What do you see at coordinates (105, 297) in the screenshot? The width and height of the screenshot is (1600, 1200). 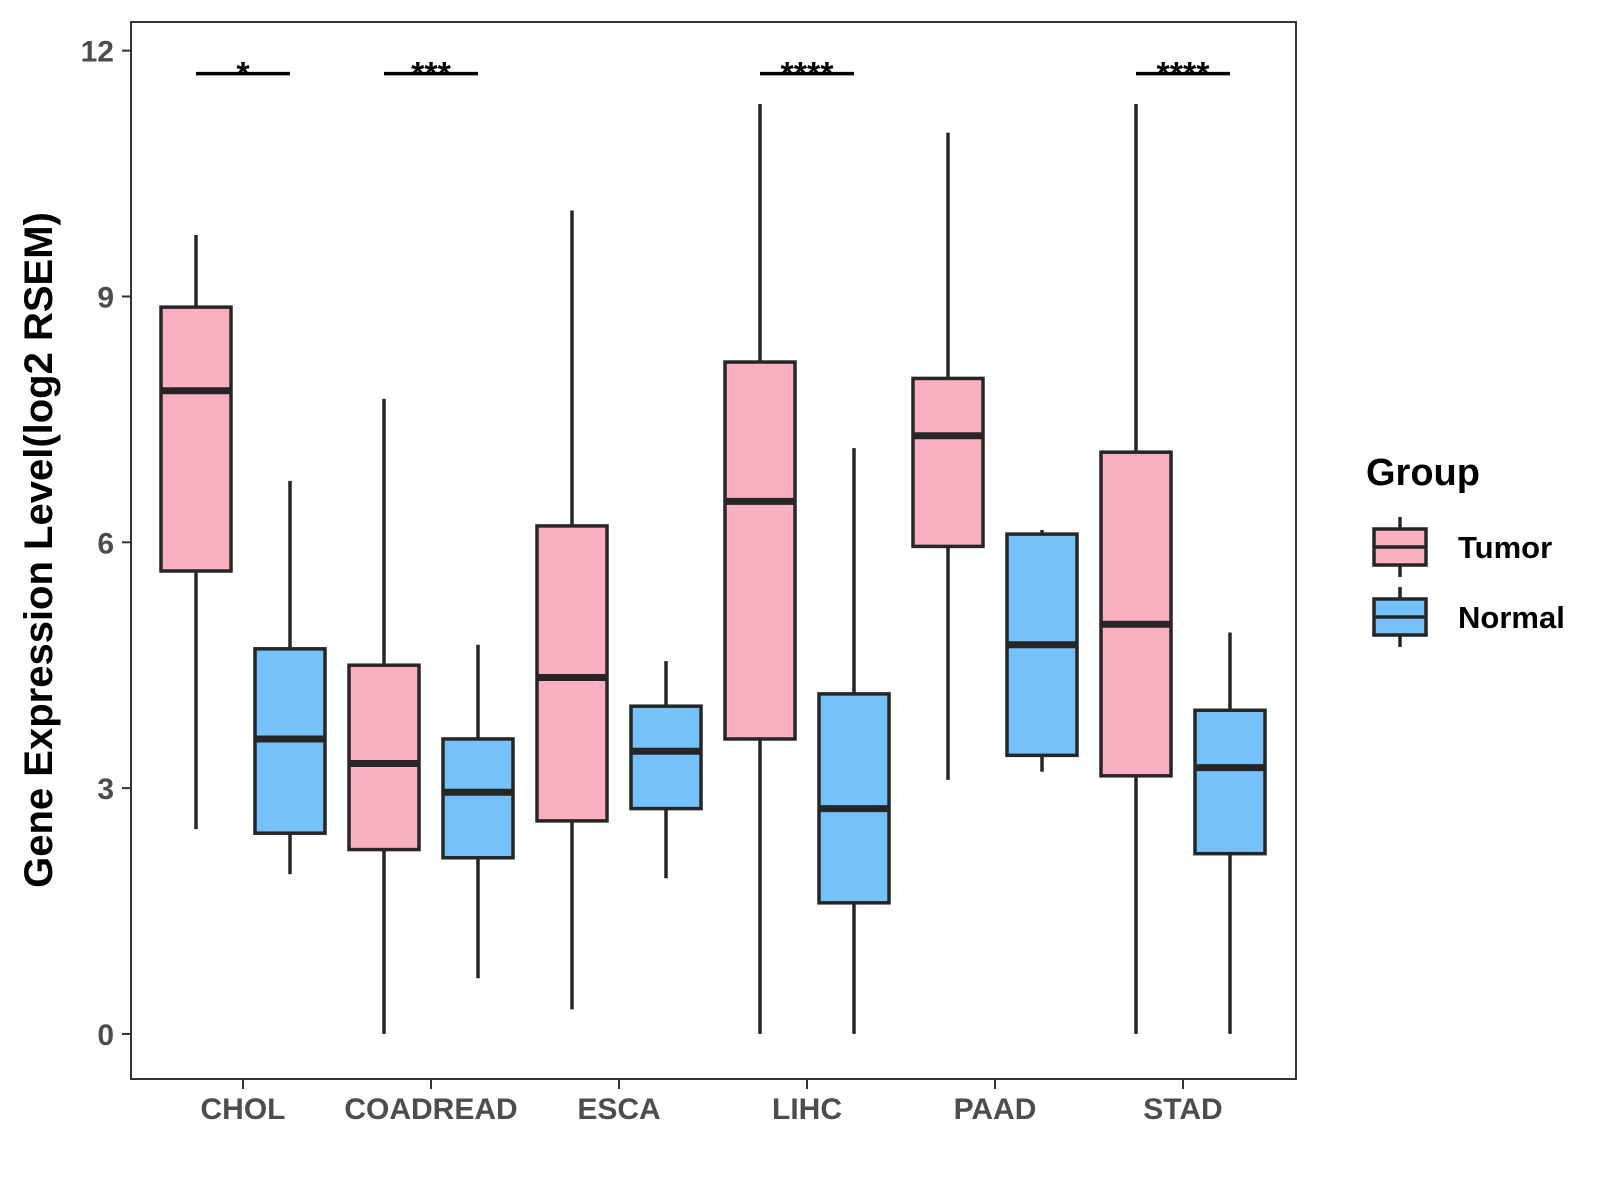 I see `y-tick-label: 9` at bounding box center [105, 297].